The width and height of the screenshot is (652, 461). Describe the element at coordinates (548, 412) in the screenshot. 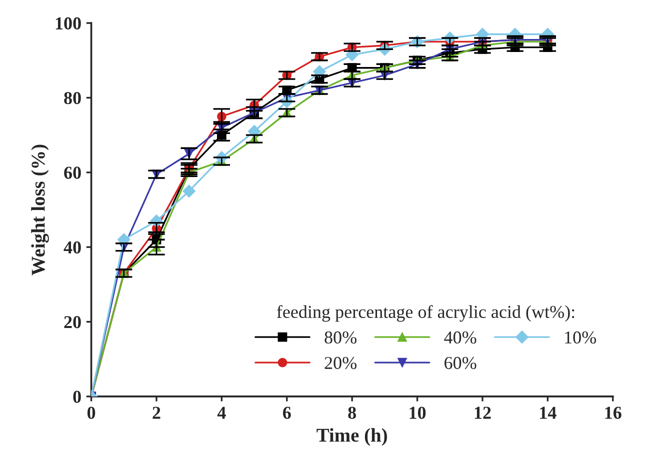

I see `x-tick-label: 14` at that location.